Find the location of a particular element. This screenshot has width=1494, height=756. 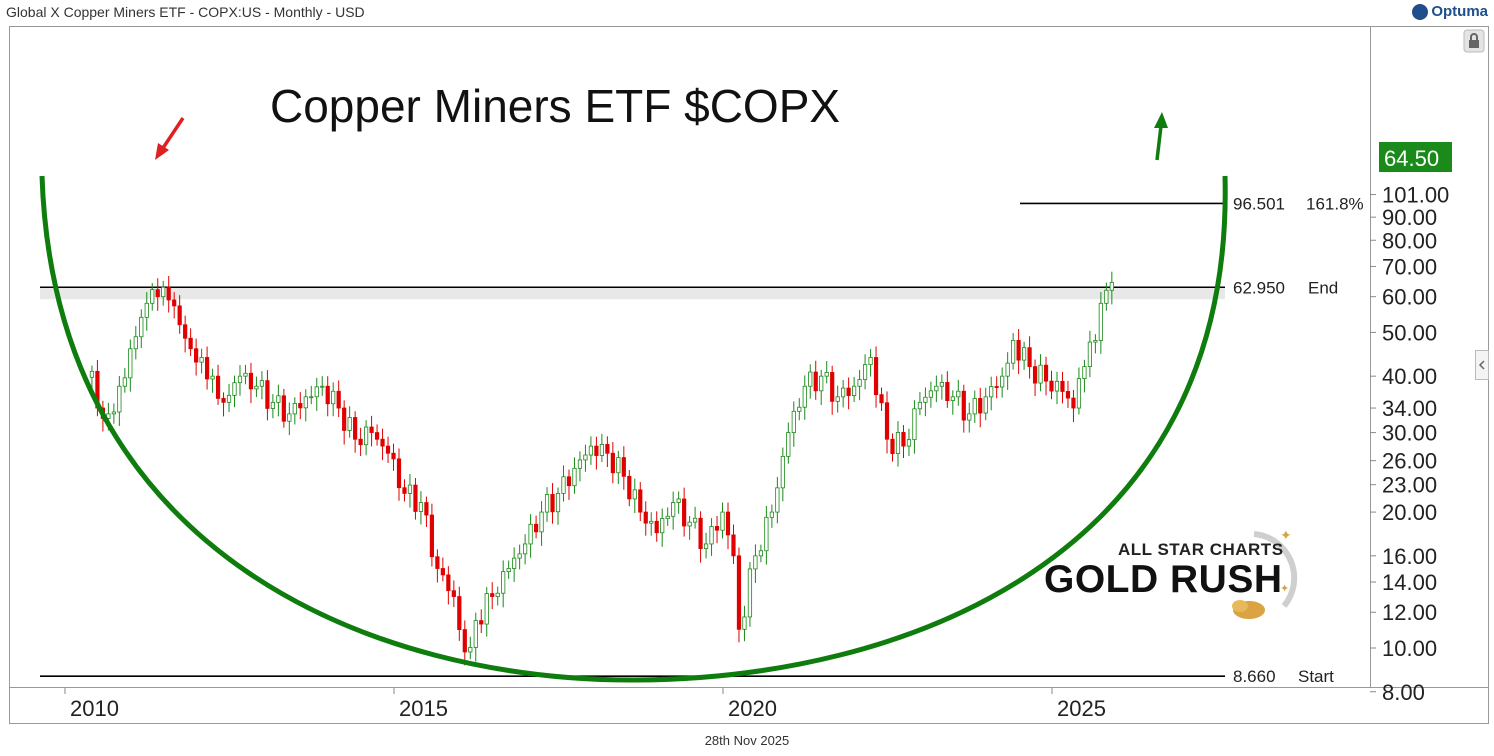

time-axis is located at coordinates (749, 706).